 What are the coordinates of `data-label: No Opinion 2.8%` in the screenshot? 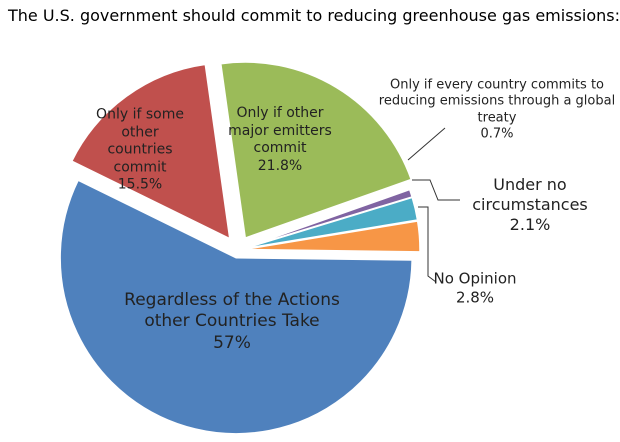 It's located at (475, 288).